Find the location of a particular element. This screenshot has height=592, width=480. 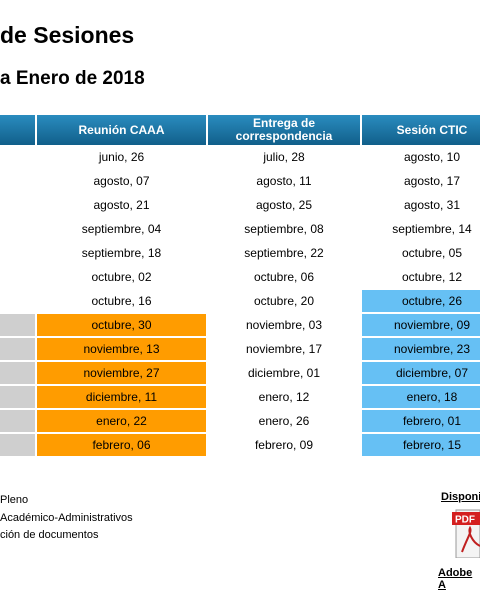

table-cell: septiembre, 14 is located at coordinates (432, 229).